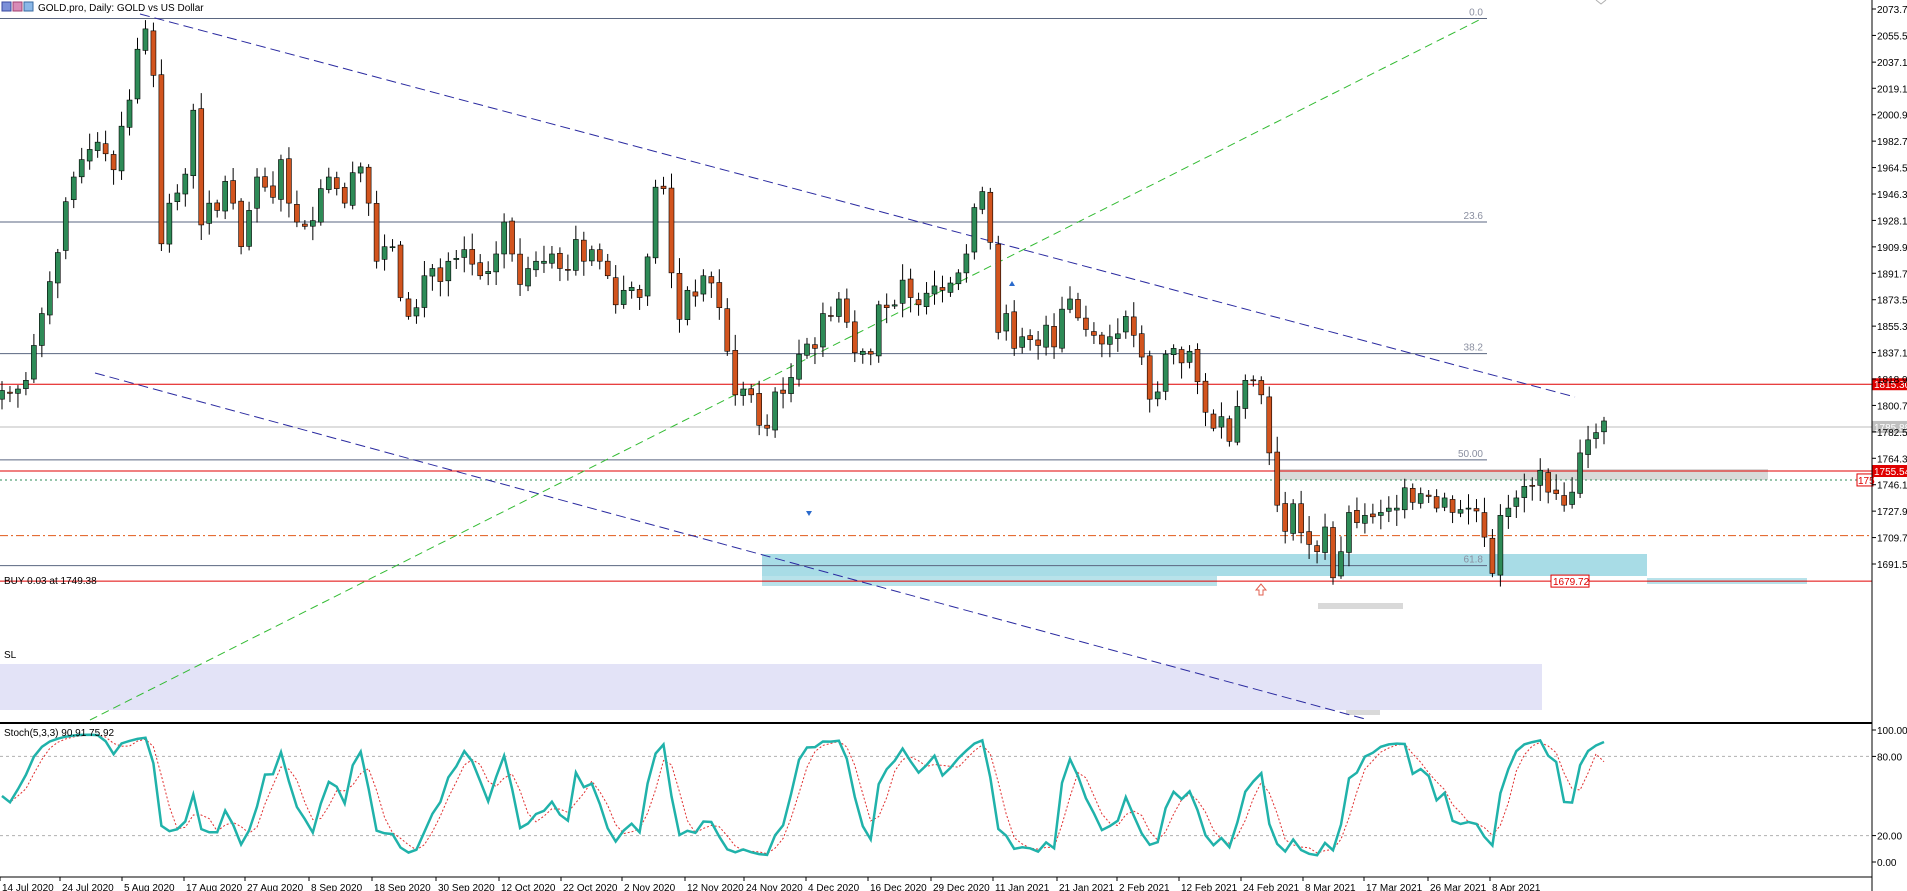 The image size is (1907, 891). What do you see at coordinates (1887, 863) in the screenshot?
I see `stoch-tick-label: 0.00` at bounding box center [1887, 863].